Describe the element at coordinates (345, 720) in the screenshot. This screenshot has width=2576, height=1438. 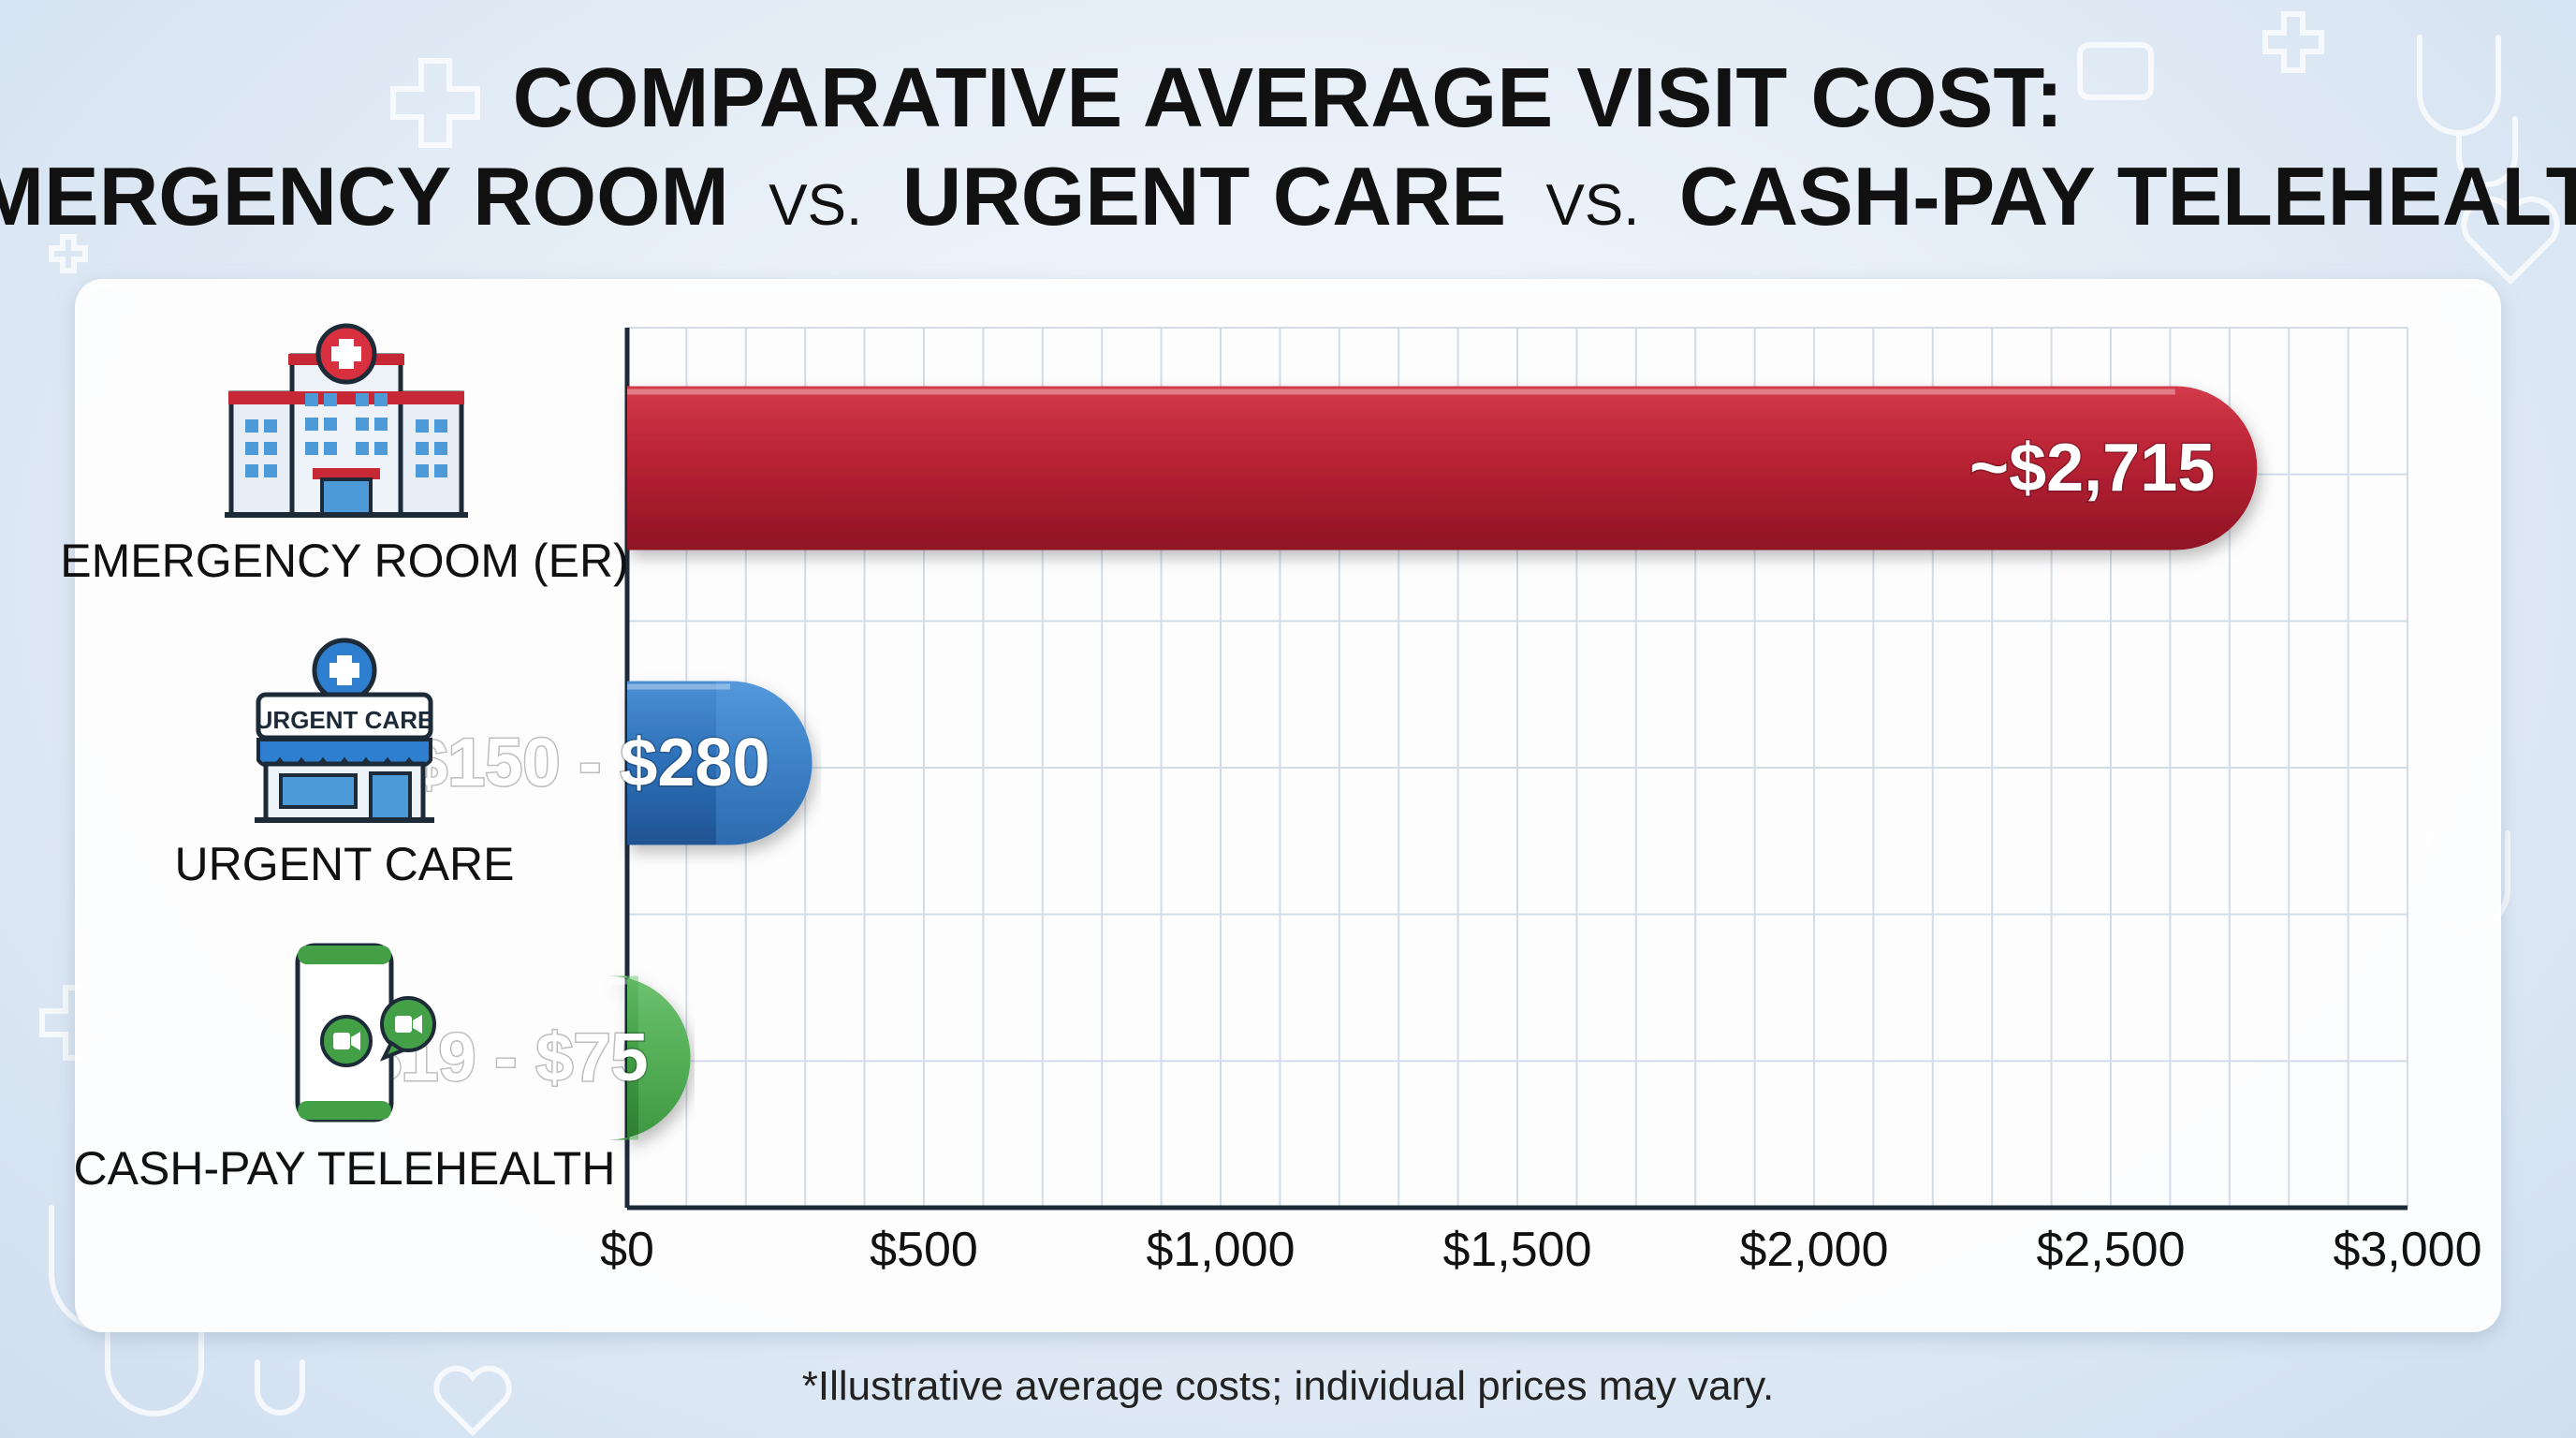
I see `clinic-sign-text: URGENT CARE` at that location.